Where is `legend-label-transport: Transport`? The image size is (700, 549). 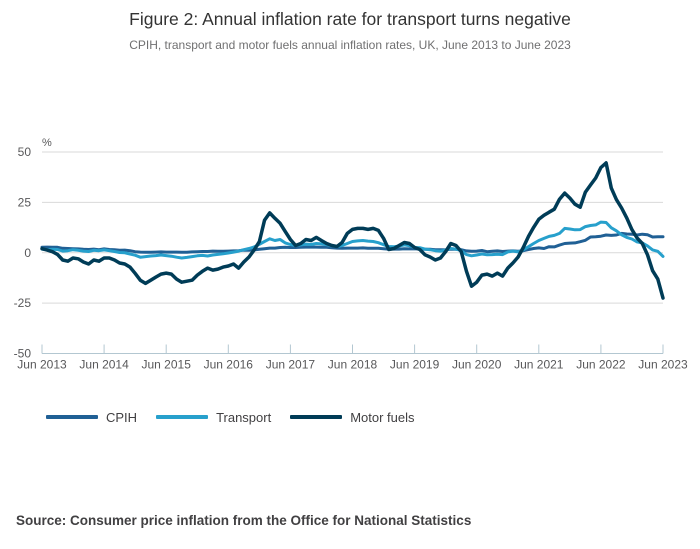 legend-label-transport: Transport is located at coordinates (244, 417).